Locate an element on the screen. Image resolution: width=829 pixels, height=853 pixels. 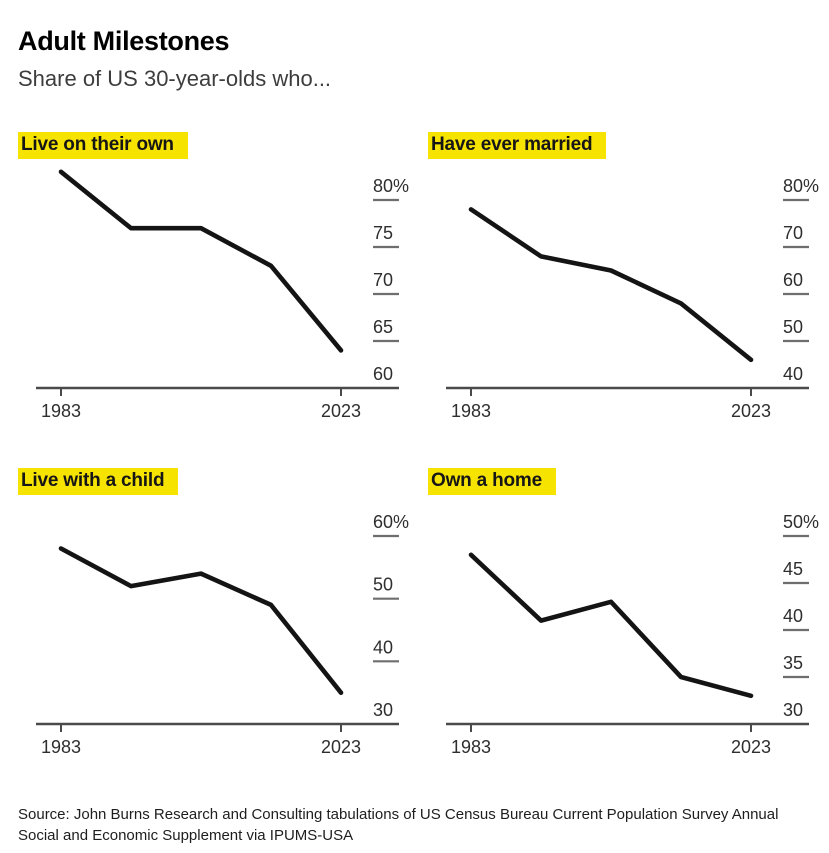
line-chart-own-a-home: 1983 2023 50% 45 40 35 30 is located at coordinates (632, 634).